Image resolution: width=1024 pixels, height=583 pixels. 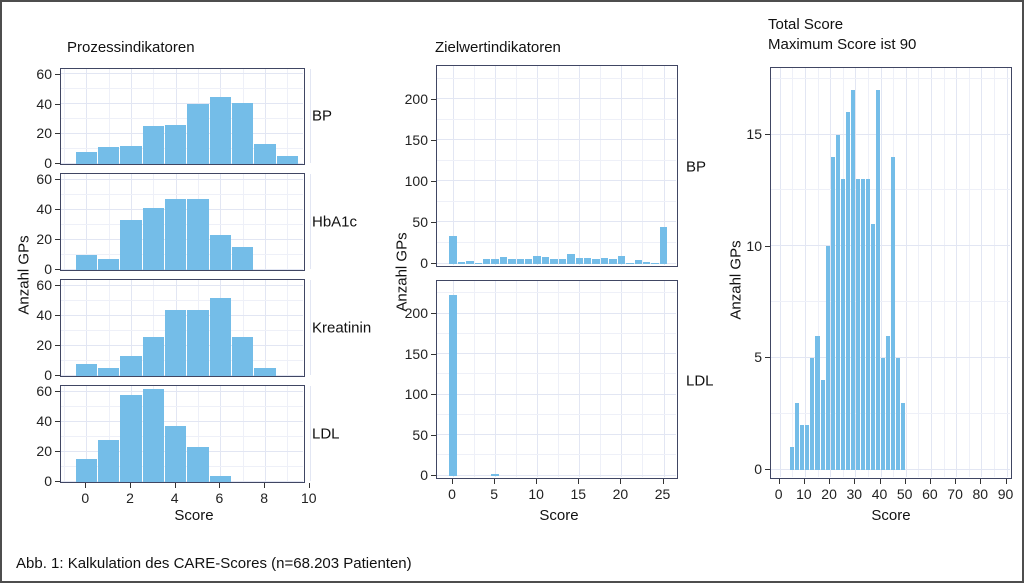 I want to click on y-tick-label: 0, so click(x=48, y=163).